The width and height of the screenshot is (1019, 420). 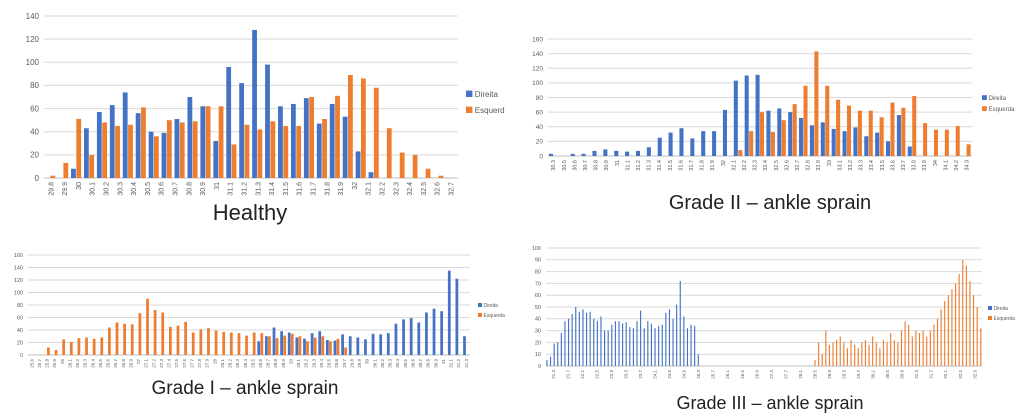 What do you see at coordinates (851, 165) in the screenshot?
I see `grade2-xtick-label: 33.2` at bounding box center [851, 165].